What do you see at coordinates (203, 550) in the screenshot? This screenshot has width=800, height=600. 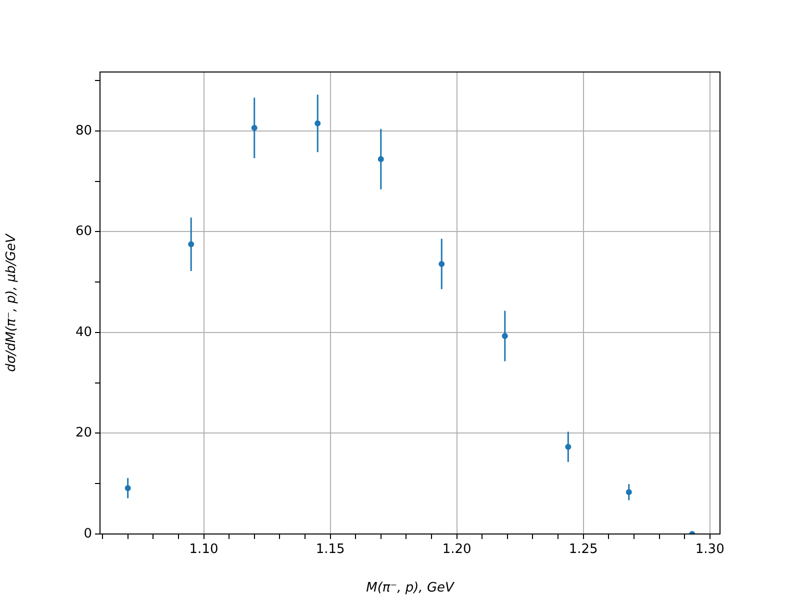 I see `x-tick-label: 1.10` at bounding box center [203, 550].